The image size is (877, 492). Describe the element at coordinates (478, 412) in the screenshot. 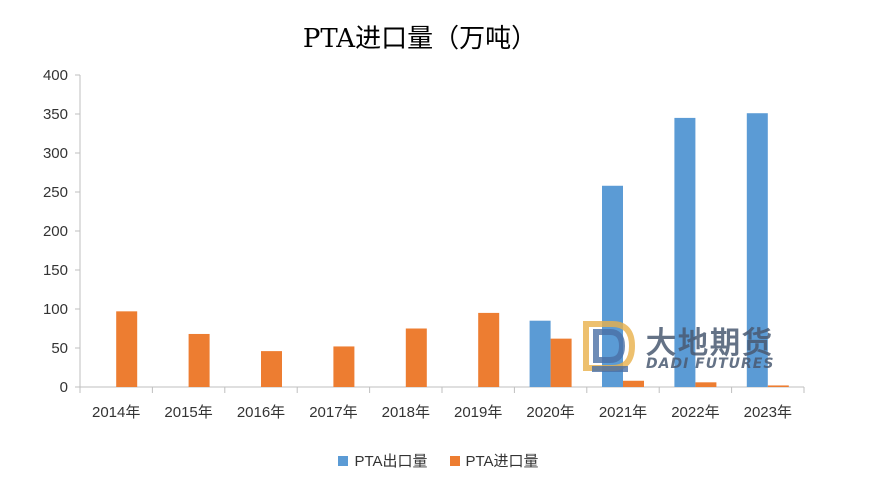

I see `x-tick-label: 2019年` at that location.